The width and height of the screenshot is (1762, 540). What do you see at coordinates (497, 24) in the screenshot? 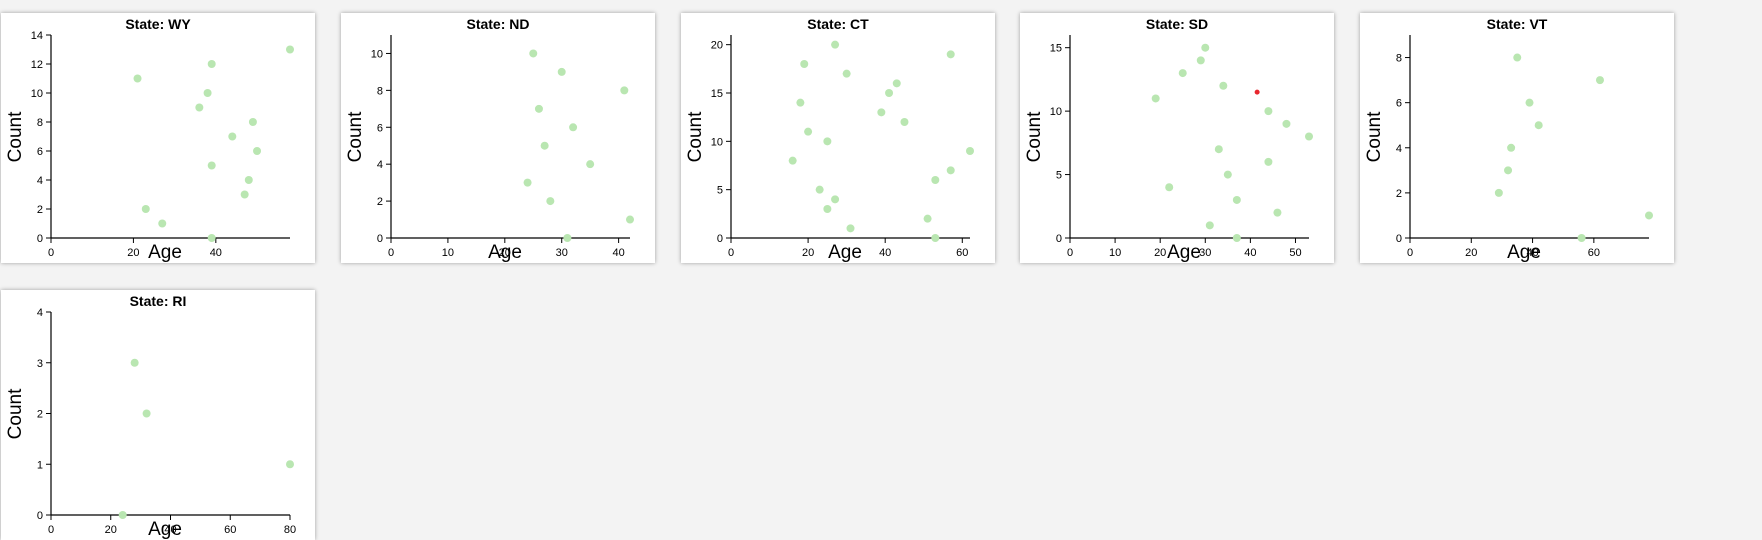
I see `chart-title: State: ND` at bounding box center [497, 24].